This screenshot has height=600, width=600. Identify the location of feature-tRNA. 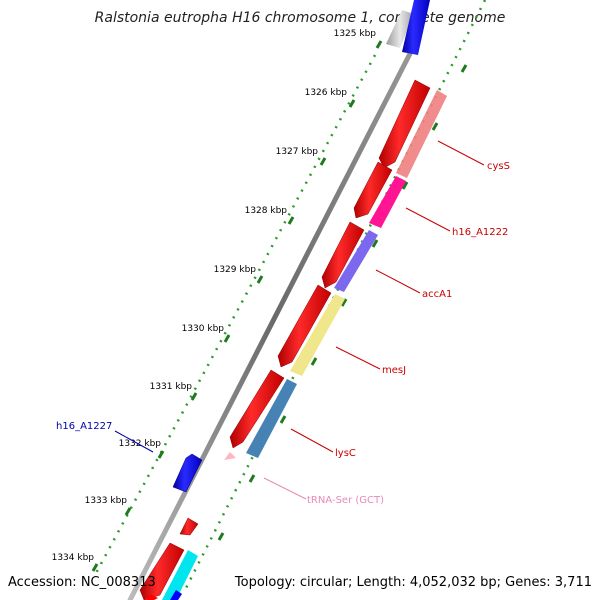
(230, 456).